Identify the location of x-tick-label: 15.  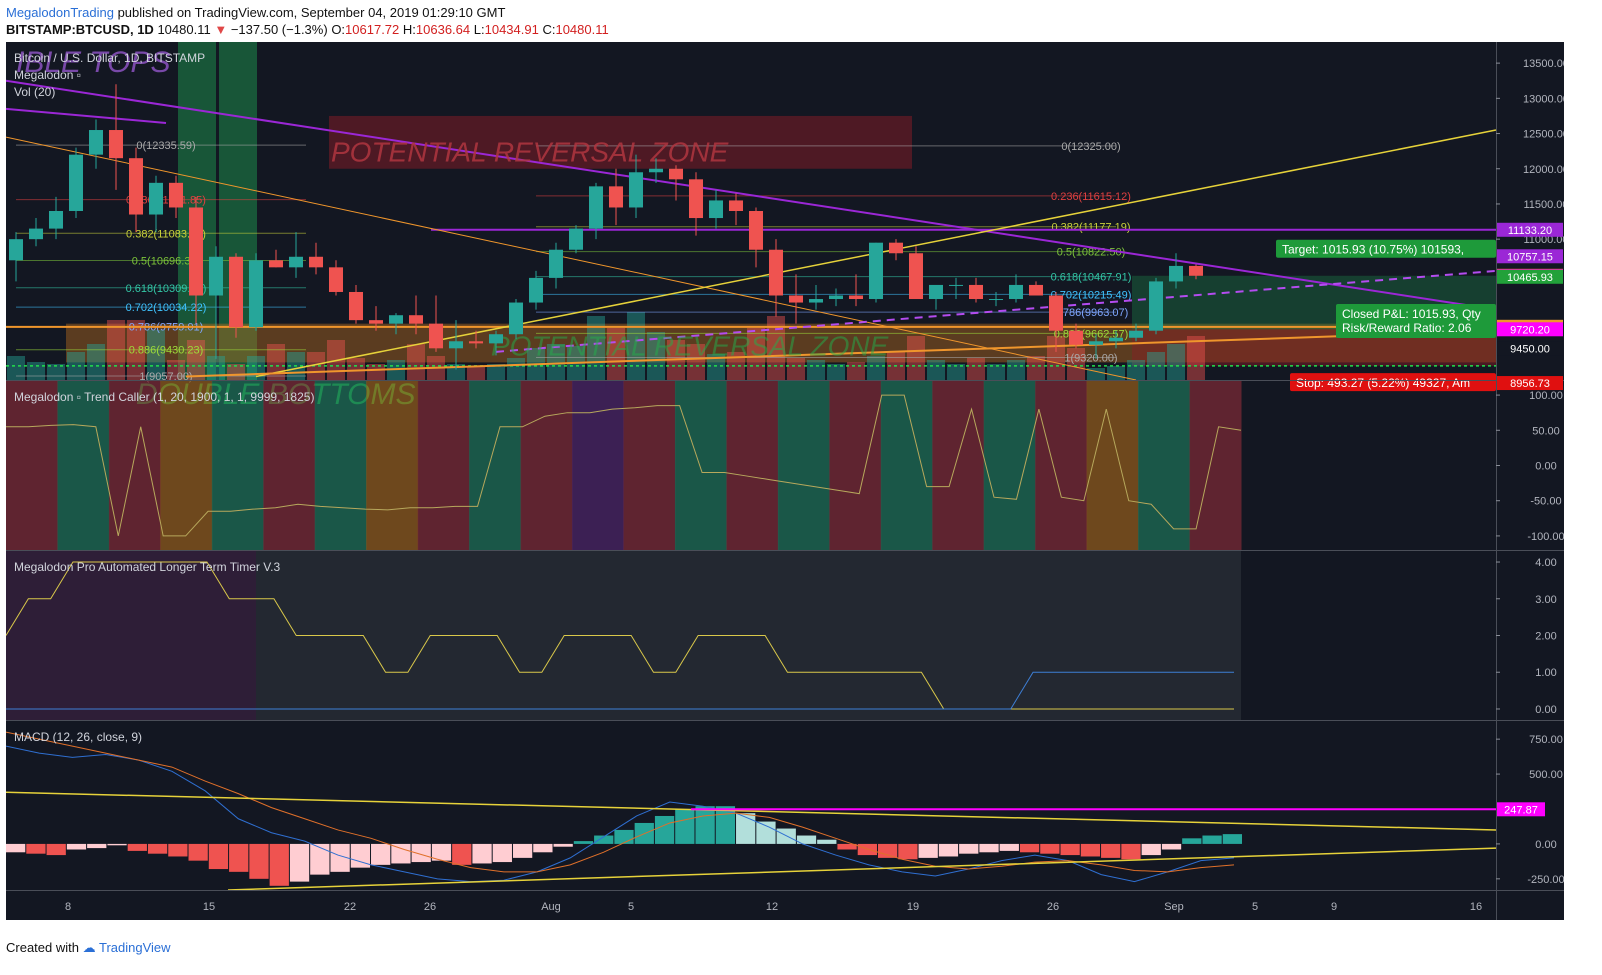
(209, 907).